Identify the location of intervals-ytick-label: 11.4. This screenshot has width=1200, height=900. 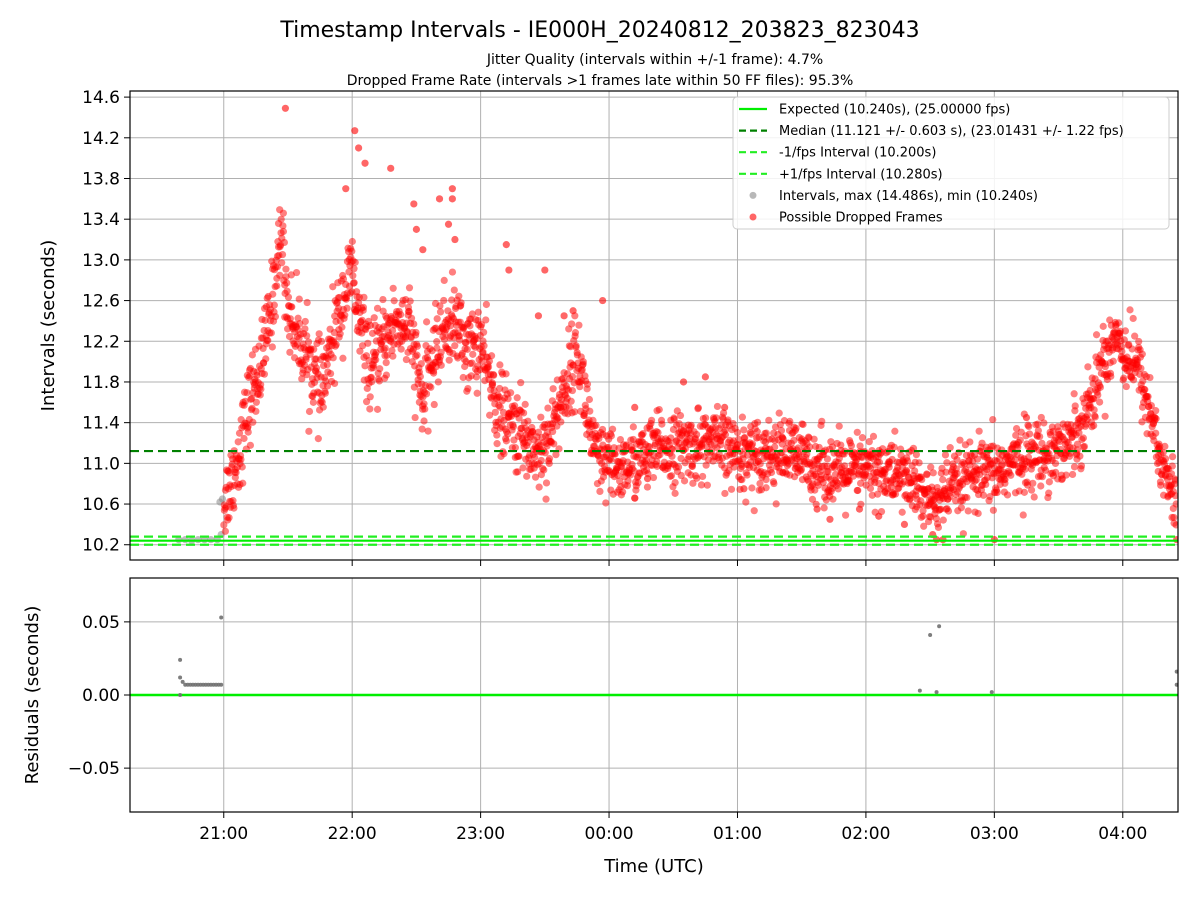
(101, 424).